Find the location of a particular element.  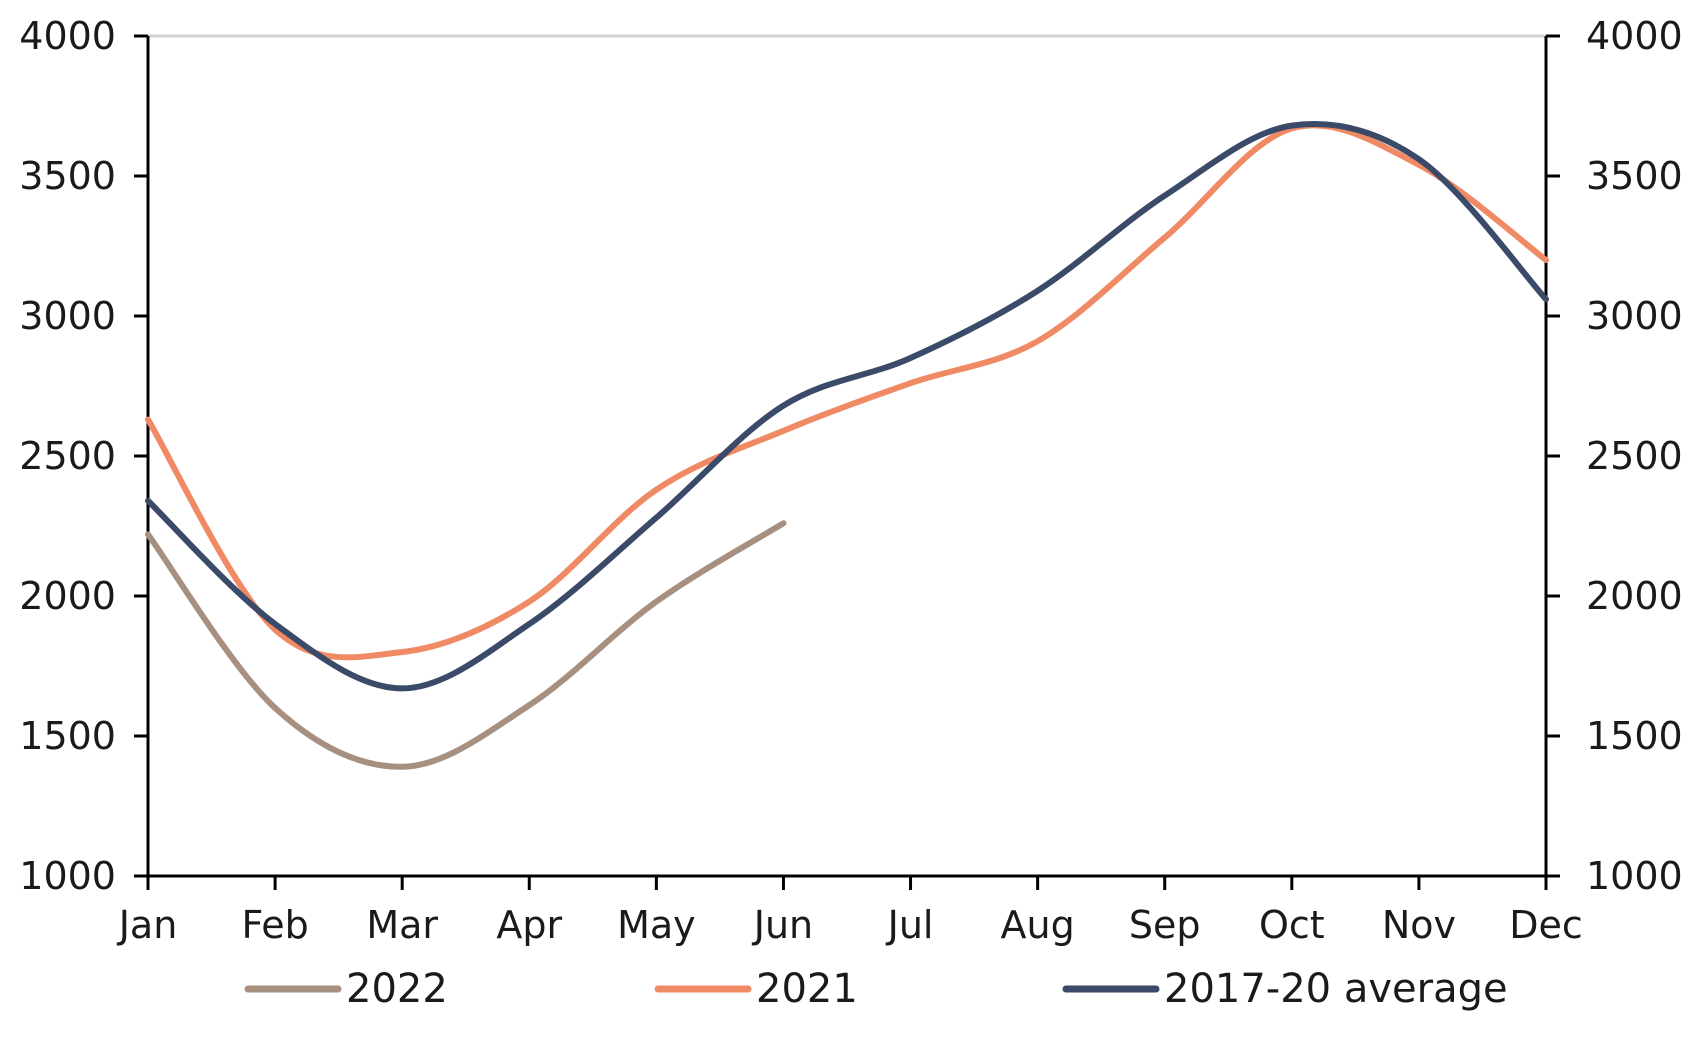

y-tick-label-right: 2500 is located at coordinates (1634, 456).